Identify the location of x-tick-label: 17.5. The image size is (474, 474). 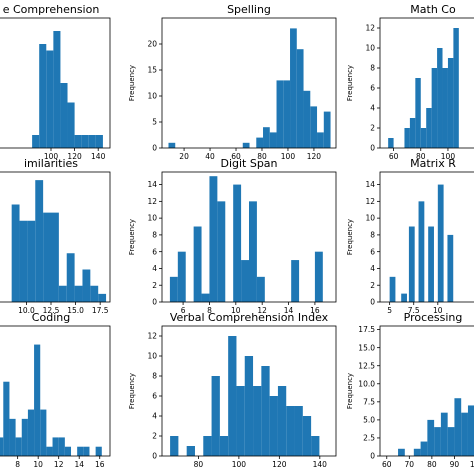
(100, 310).